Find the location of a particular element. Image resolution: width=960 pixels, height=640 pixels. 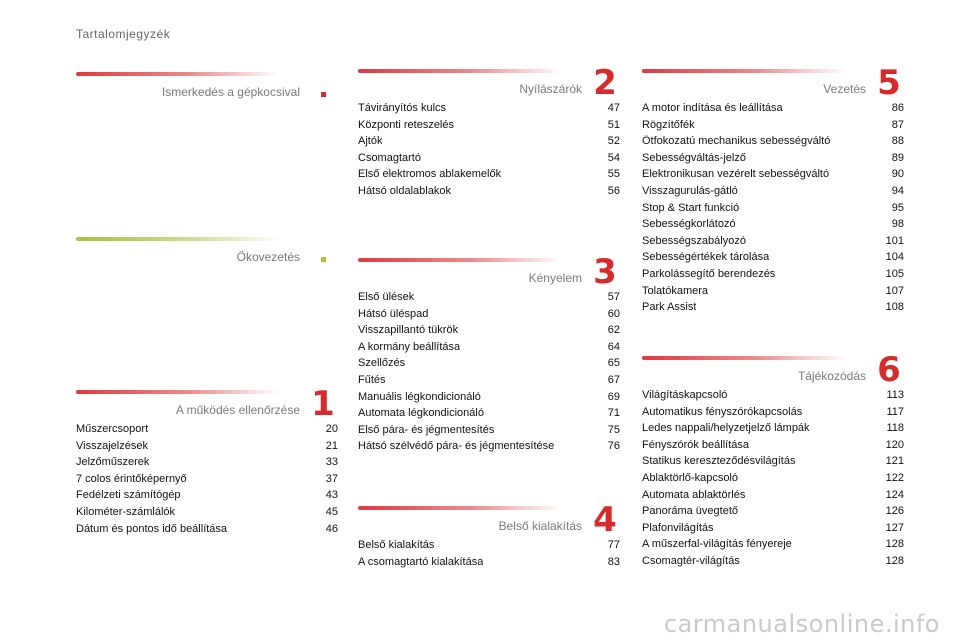

section-number: 6 is located at coordinates (889, 370).